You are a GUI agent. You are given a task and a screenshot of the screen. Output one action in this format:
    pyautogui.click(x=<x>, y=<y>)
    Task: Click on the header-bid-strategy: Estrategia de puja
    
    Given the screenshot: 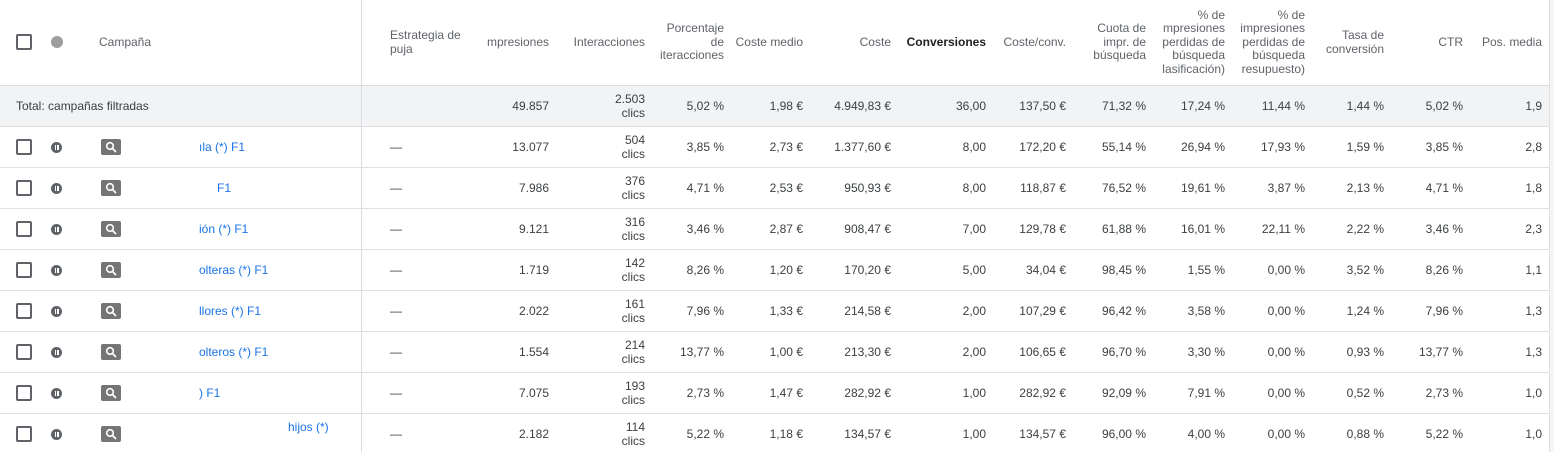 What is the action you would take?
    pyautogui.click(x=425, y=42)
    